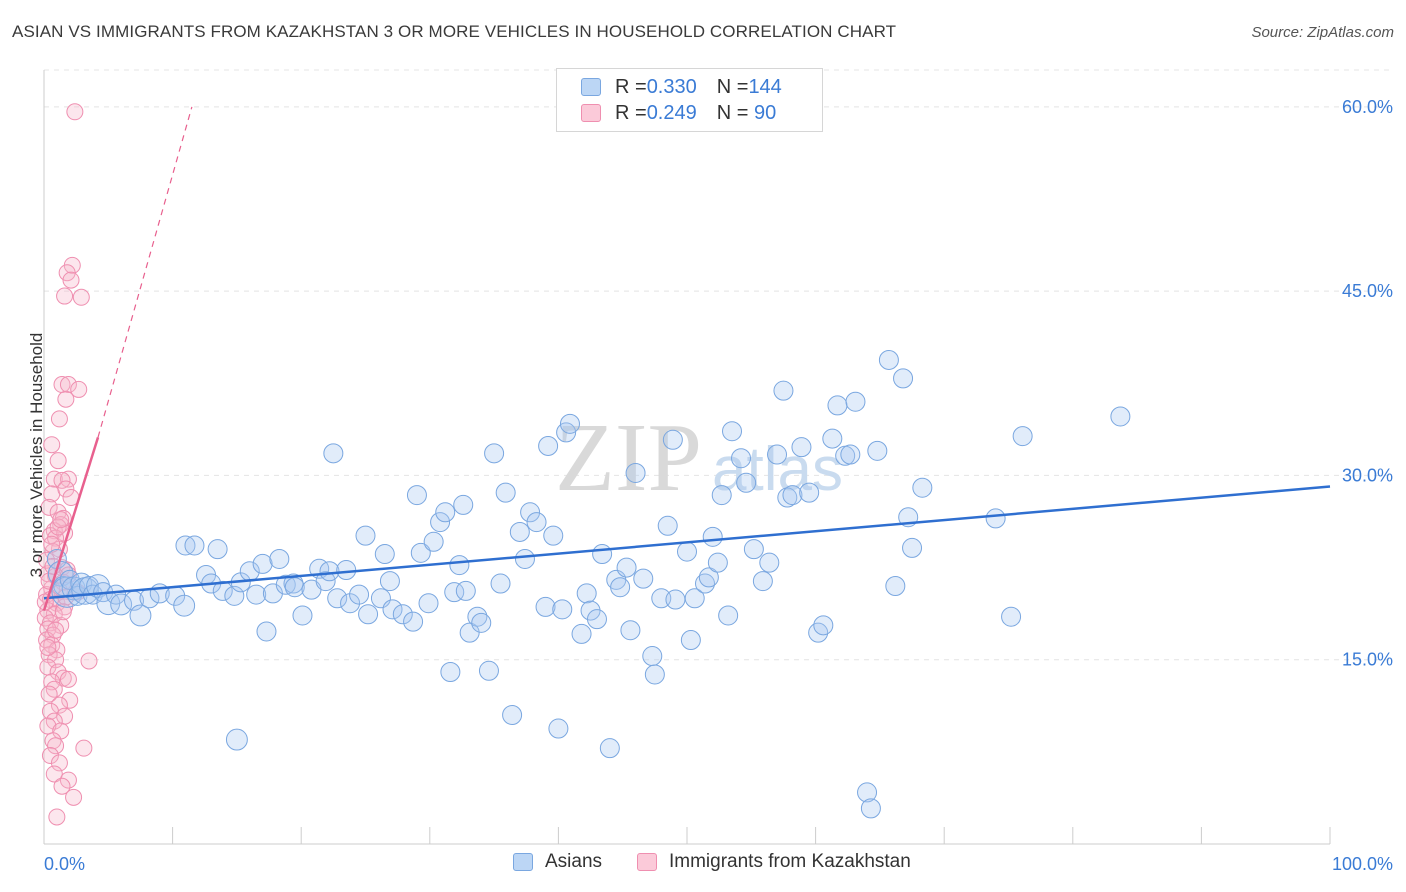  Describe the element at coordinates (647, 862) in the screenshot. I see `series-swatch-kazakhstan` at that location.